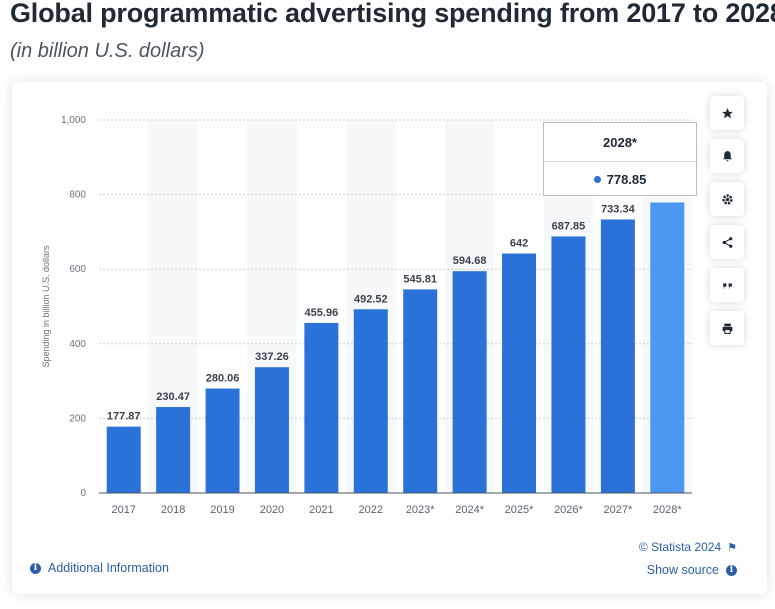 This screenshot has height=609, width=775. Describe the element at coordinates (123, 510) in the screenshot. I see `x-tick-label: 2017` at that location.